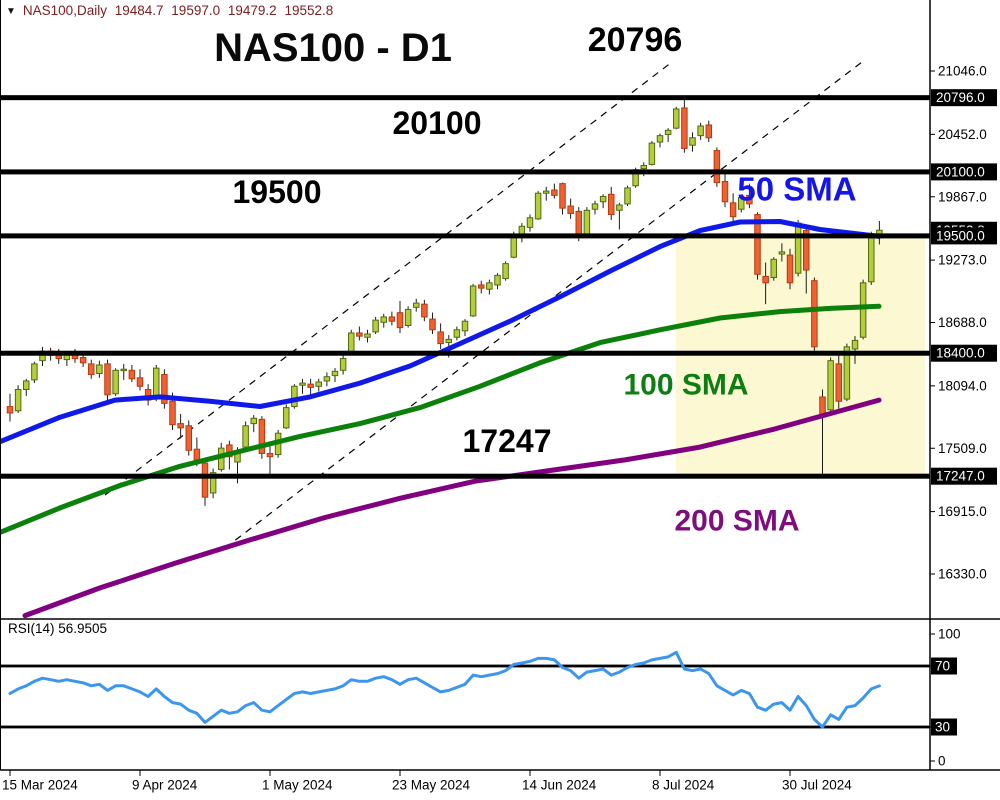 The width and height of the screenshot is (1000, 800). What do you see at coordinates (635, 40) in the screenshot?
I see `annotation-20796: 20796` at bounding box center [635, 40].